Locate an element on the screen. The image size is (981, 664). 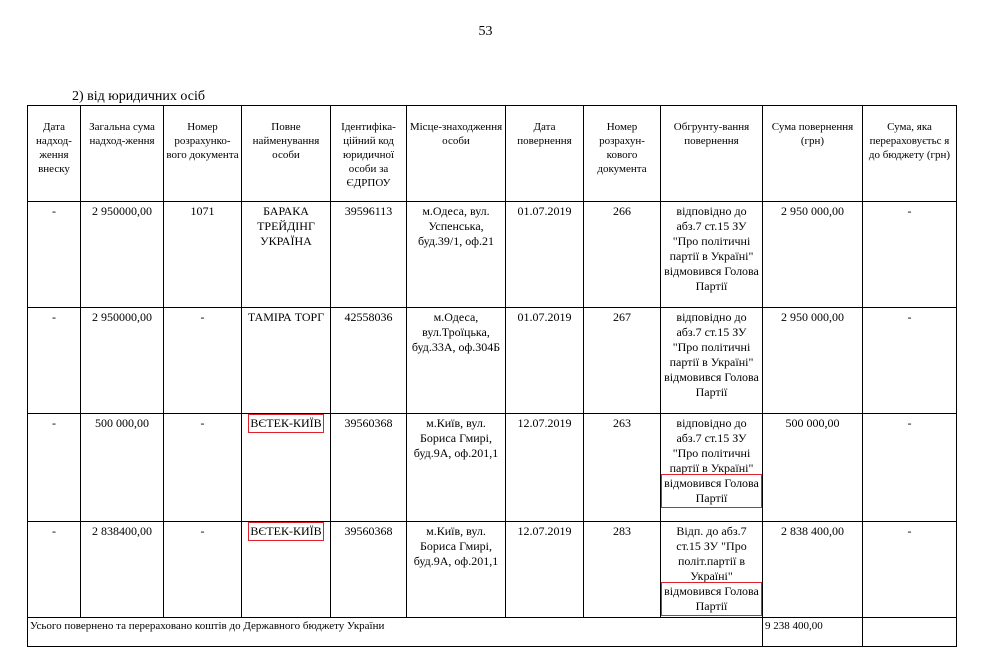
column-header: Місце-знаходження особи is located at coordinates (456, 153).